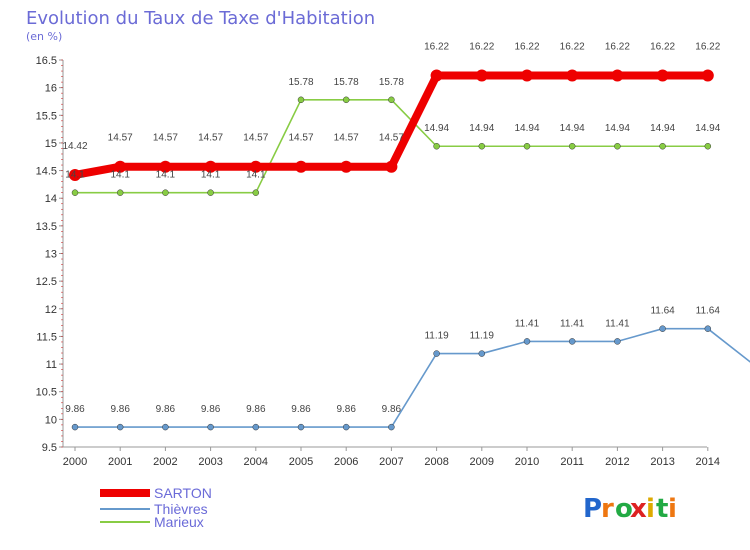  What do you see at coordinates (638, 509) in the screenshot?
I see `logo-letter: x` at bounding box center [638, 509].